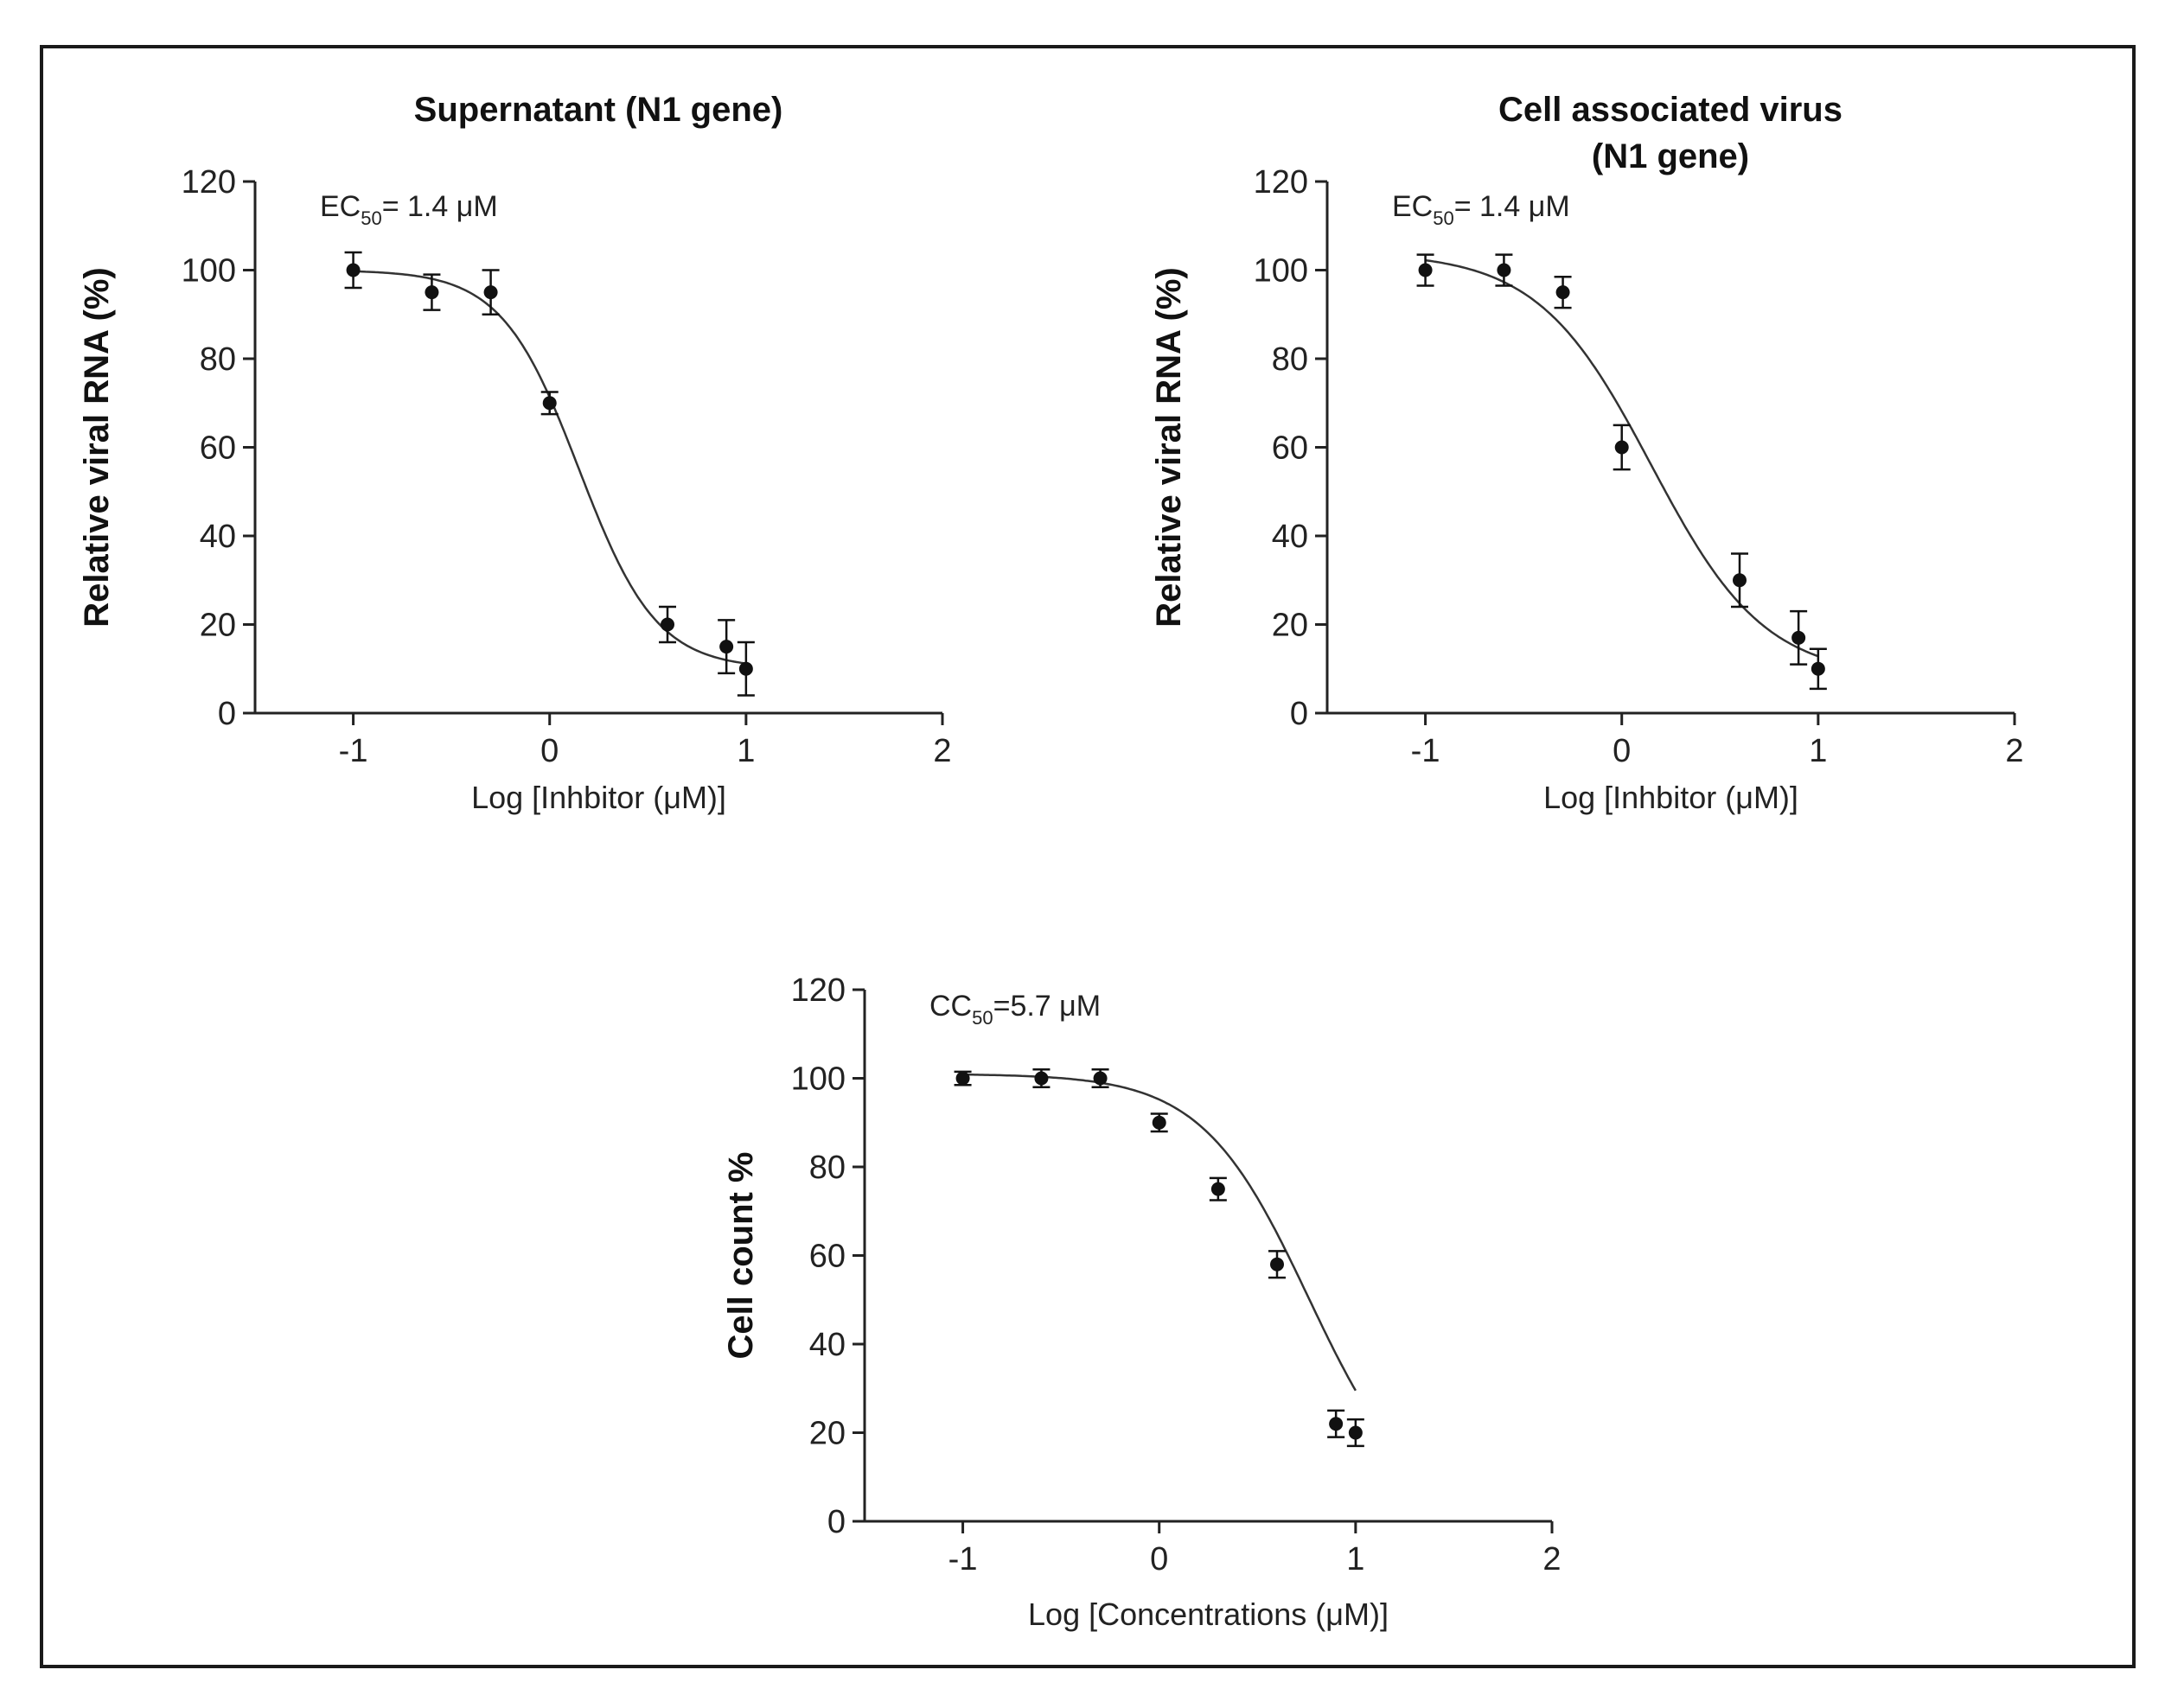 This screenshot has height=1708, width=2165. I want to click on chart-title: Supernatant (N1 gene), so click(598, 110).